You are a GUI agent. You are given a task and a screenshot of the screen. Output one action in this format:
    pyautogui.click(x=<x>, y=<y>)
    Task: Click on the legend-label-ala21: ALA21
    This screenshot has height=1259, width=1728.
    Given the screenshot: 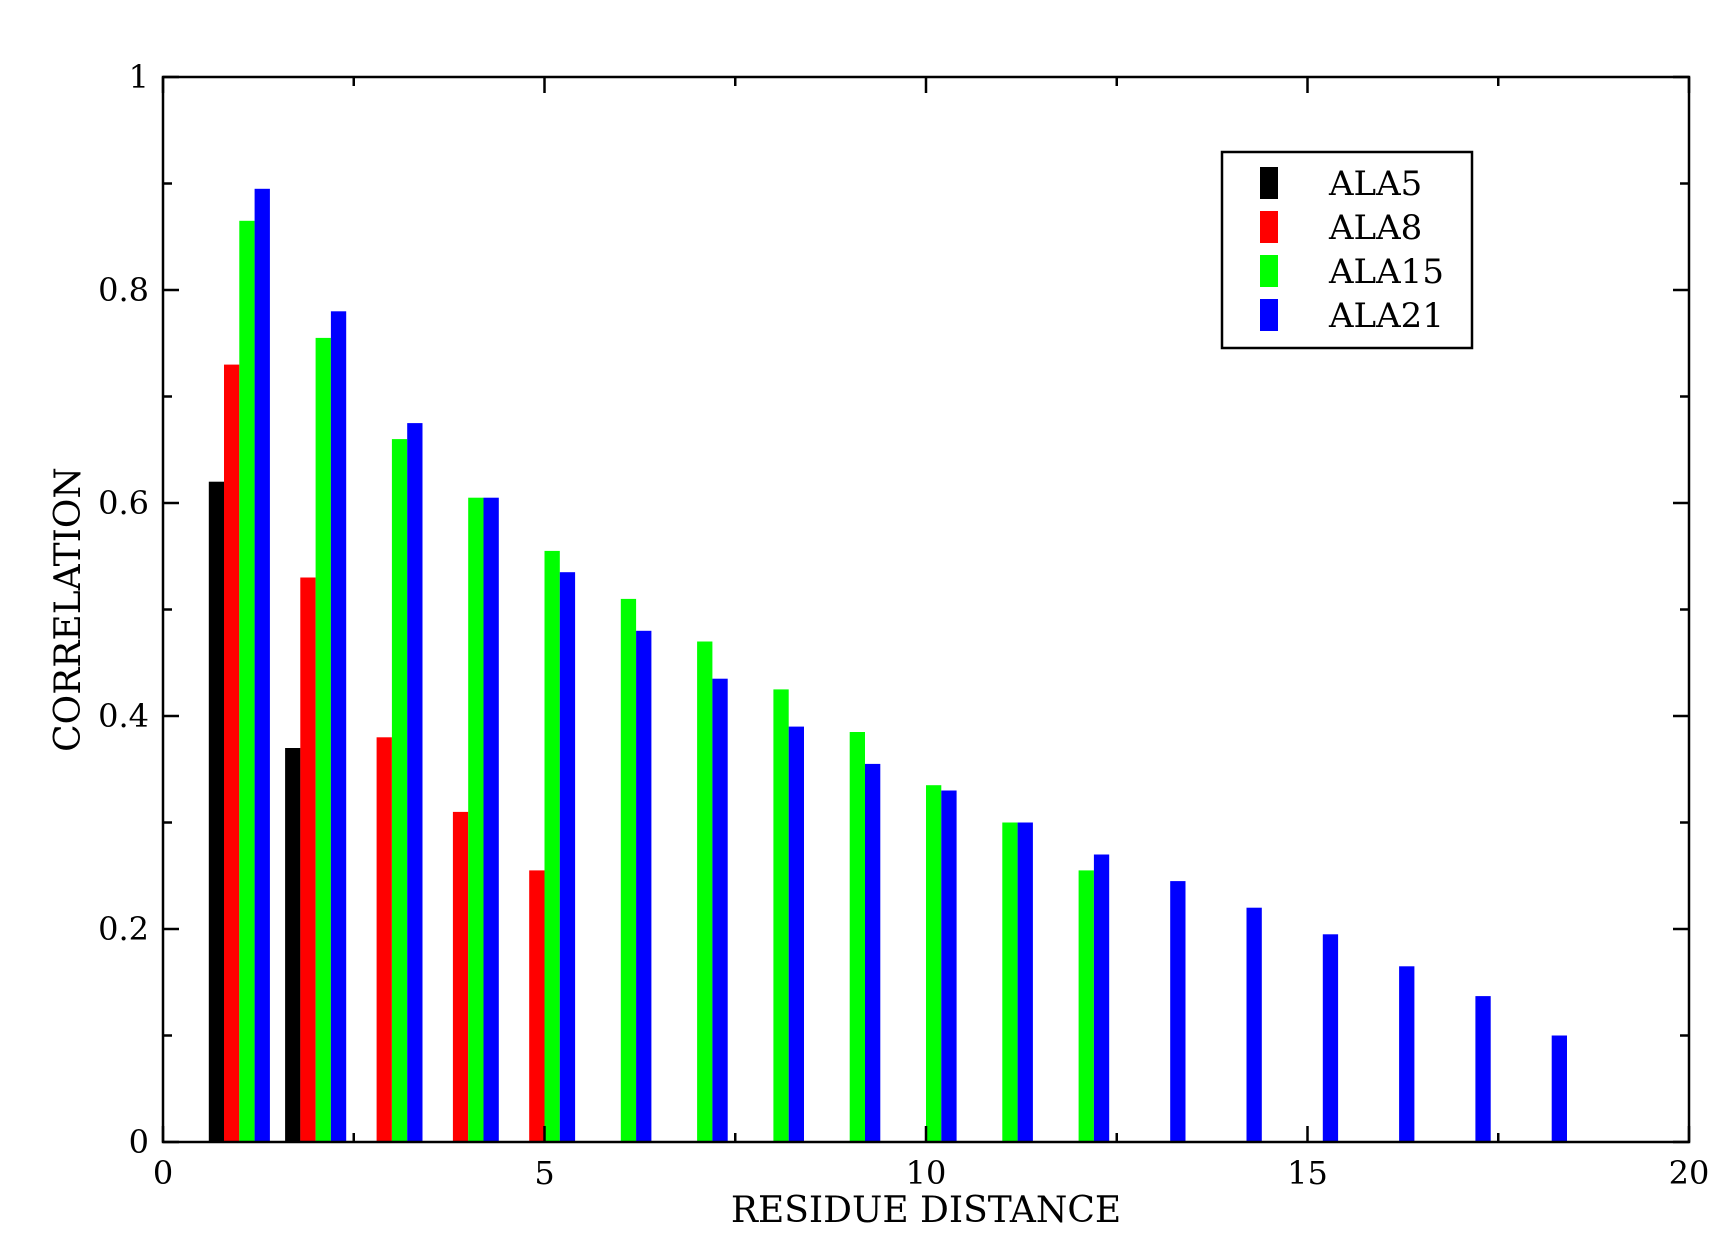 What is the action you would take?
    pyautogui.click(x=1386, y=316)
    